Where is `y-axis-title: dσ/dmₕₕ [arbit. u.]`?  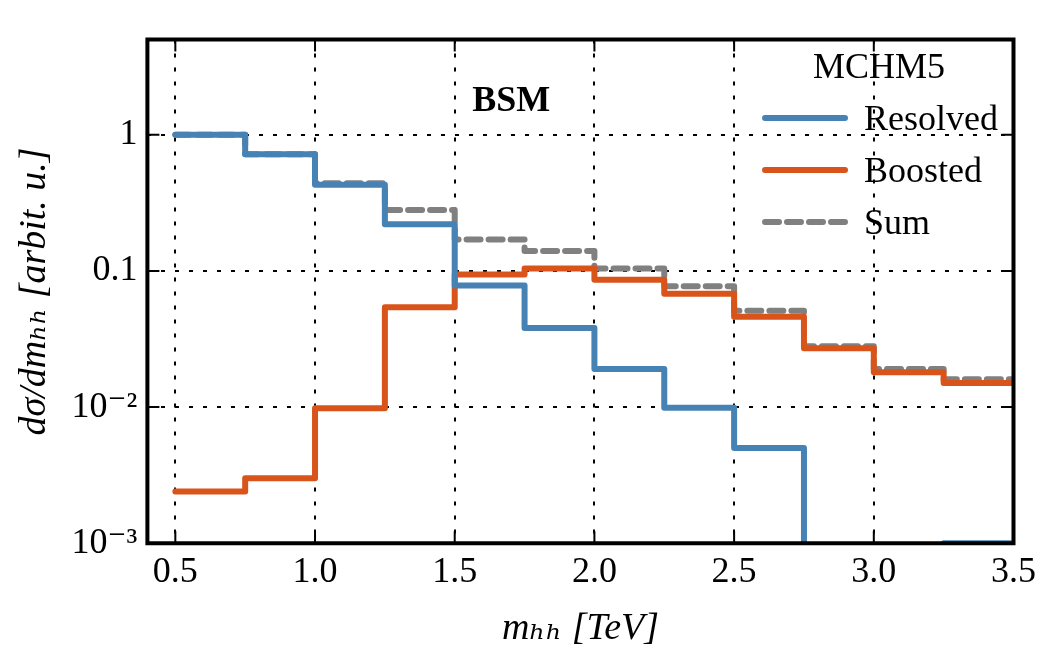 y-axis-title: dσ/dmₕₕ [arbit. u.] is located at coordinates (31, 291).